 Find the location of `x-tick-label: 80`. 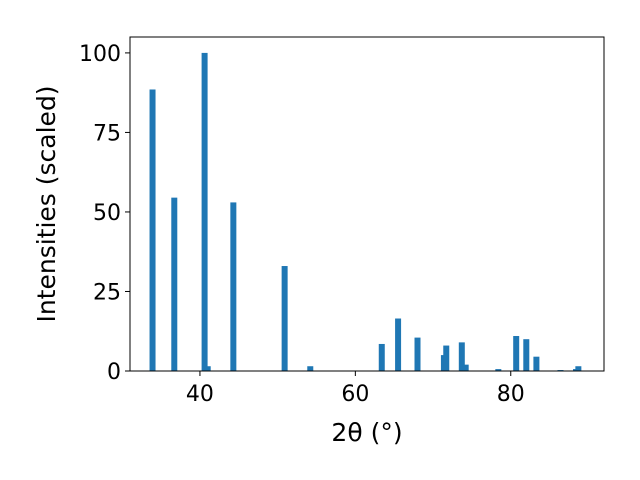

x-tick-label: 80 is located at coordinates (511, 394).